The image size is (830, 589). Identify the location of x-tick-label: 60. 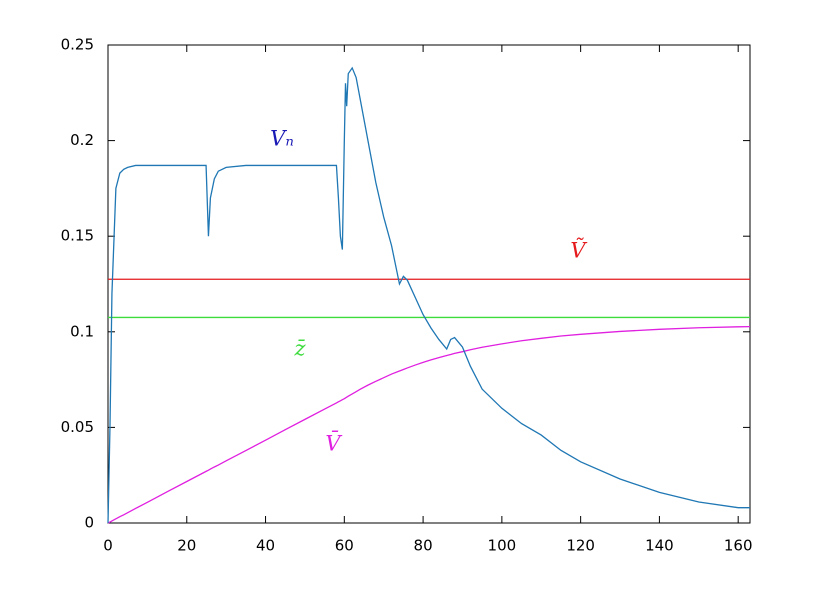
(344, 546).